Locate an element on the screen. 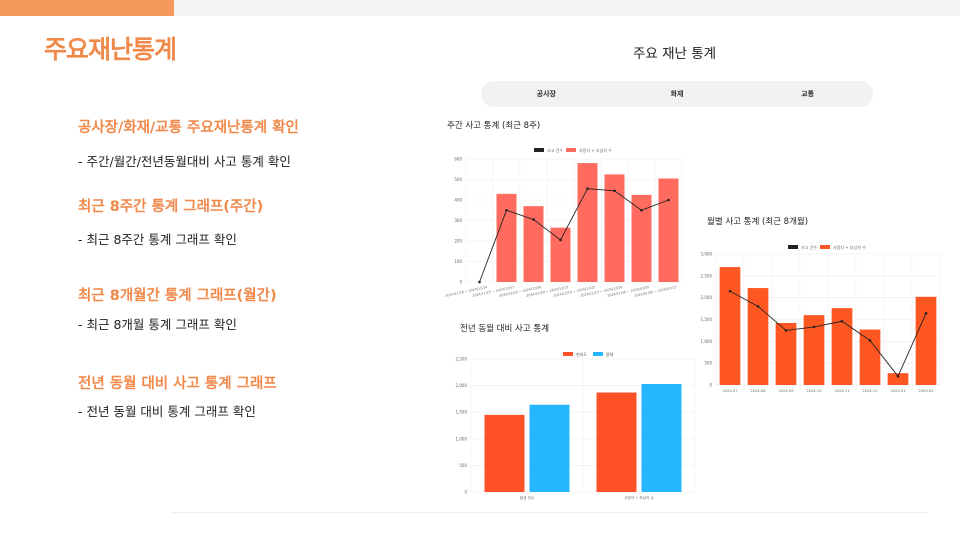 The image size is (960, 540). y-tick-label: 600 is located at coordinates (458, 159).